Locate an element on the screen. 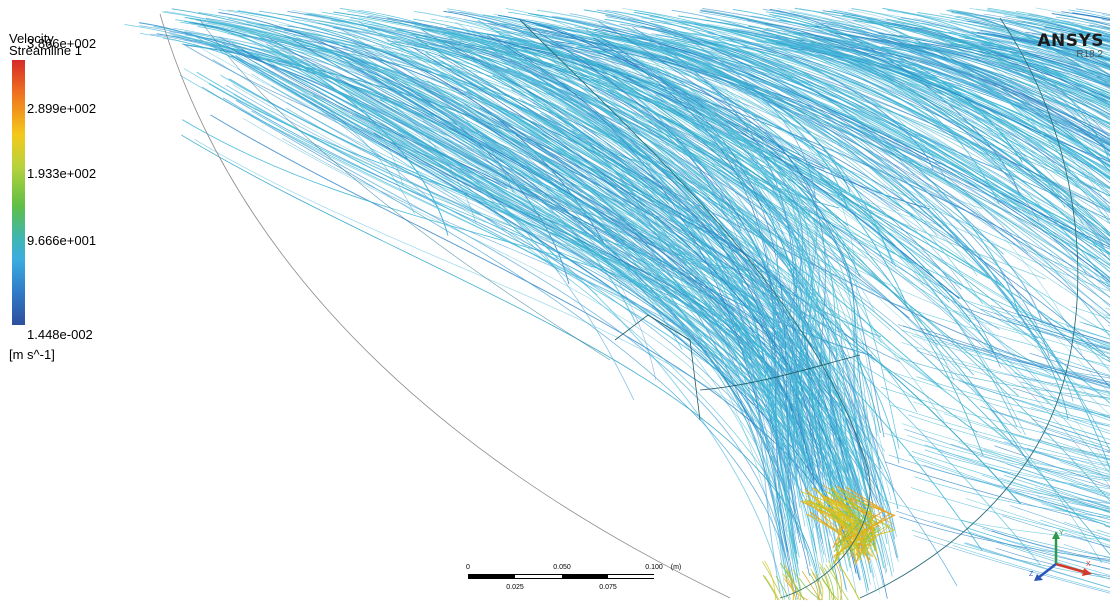 Image resolution: width=1110 pixels, height=601 pixels. scale-label: 0.075 is located at coordinates (608, 587).